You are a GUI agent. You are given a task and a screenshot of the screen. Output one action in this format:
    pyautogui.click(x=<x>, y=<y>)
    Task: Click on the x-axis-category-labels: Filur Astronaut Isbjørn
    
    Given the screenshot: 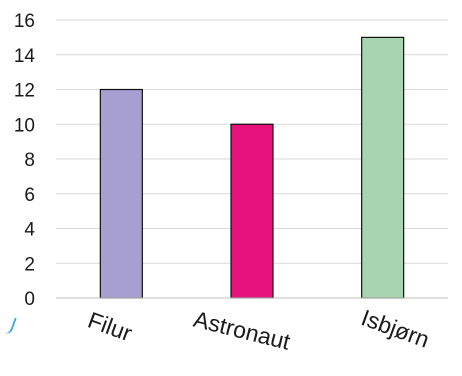 What is the action you would take?
    pyautogui.click(x=259, y=329)
    